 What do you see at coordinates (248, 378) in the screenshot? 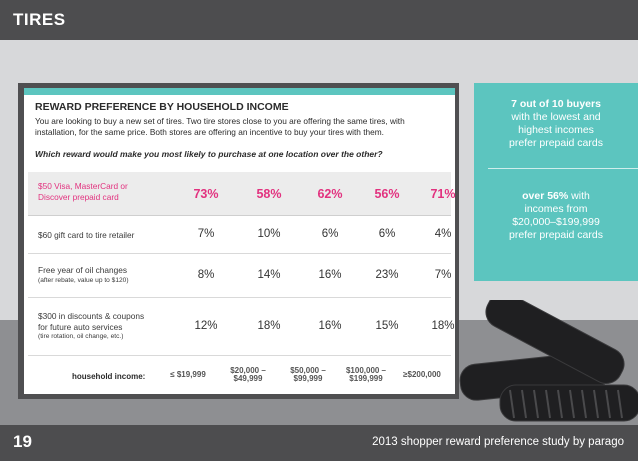
I see `income-line: $49,999` at bounding box center [248, 378].